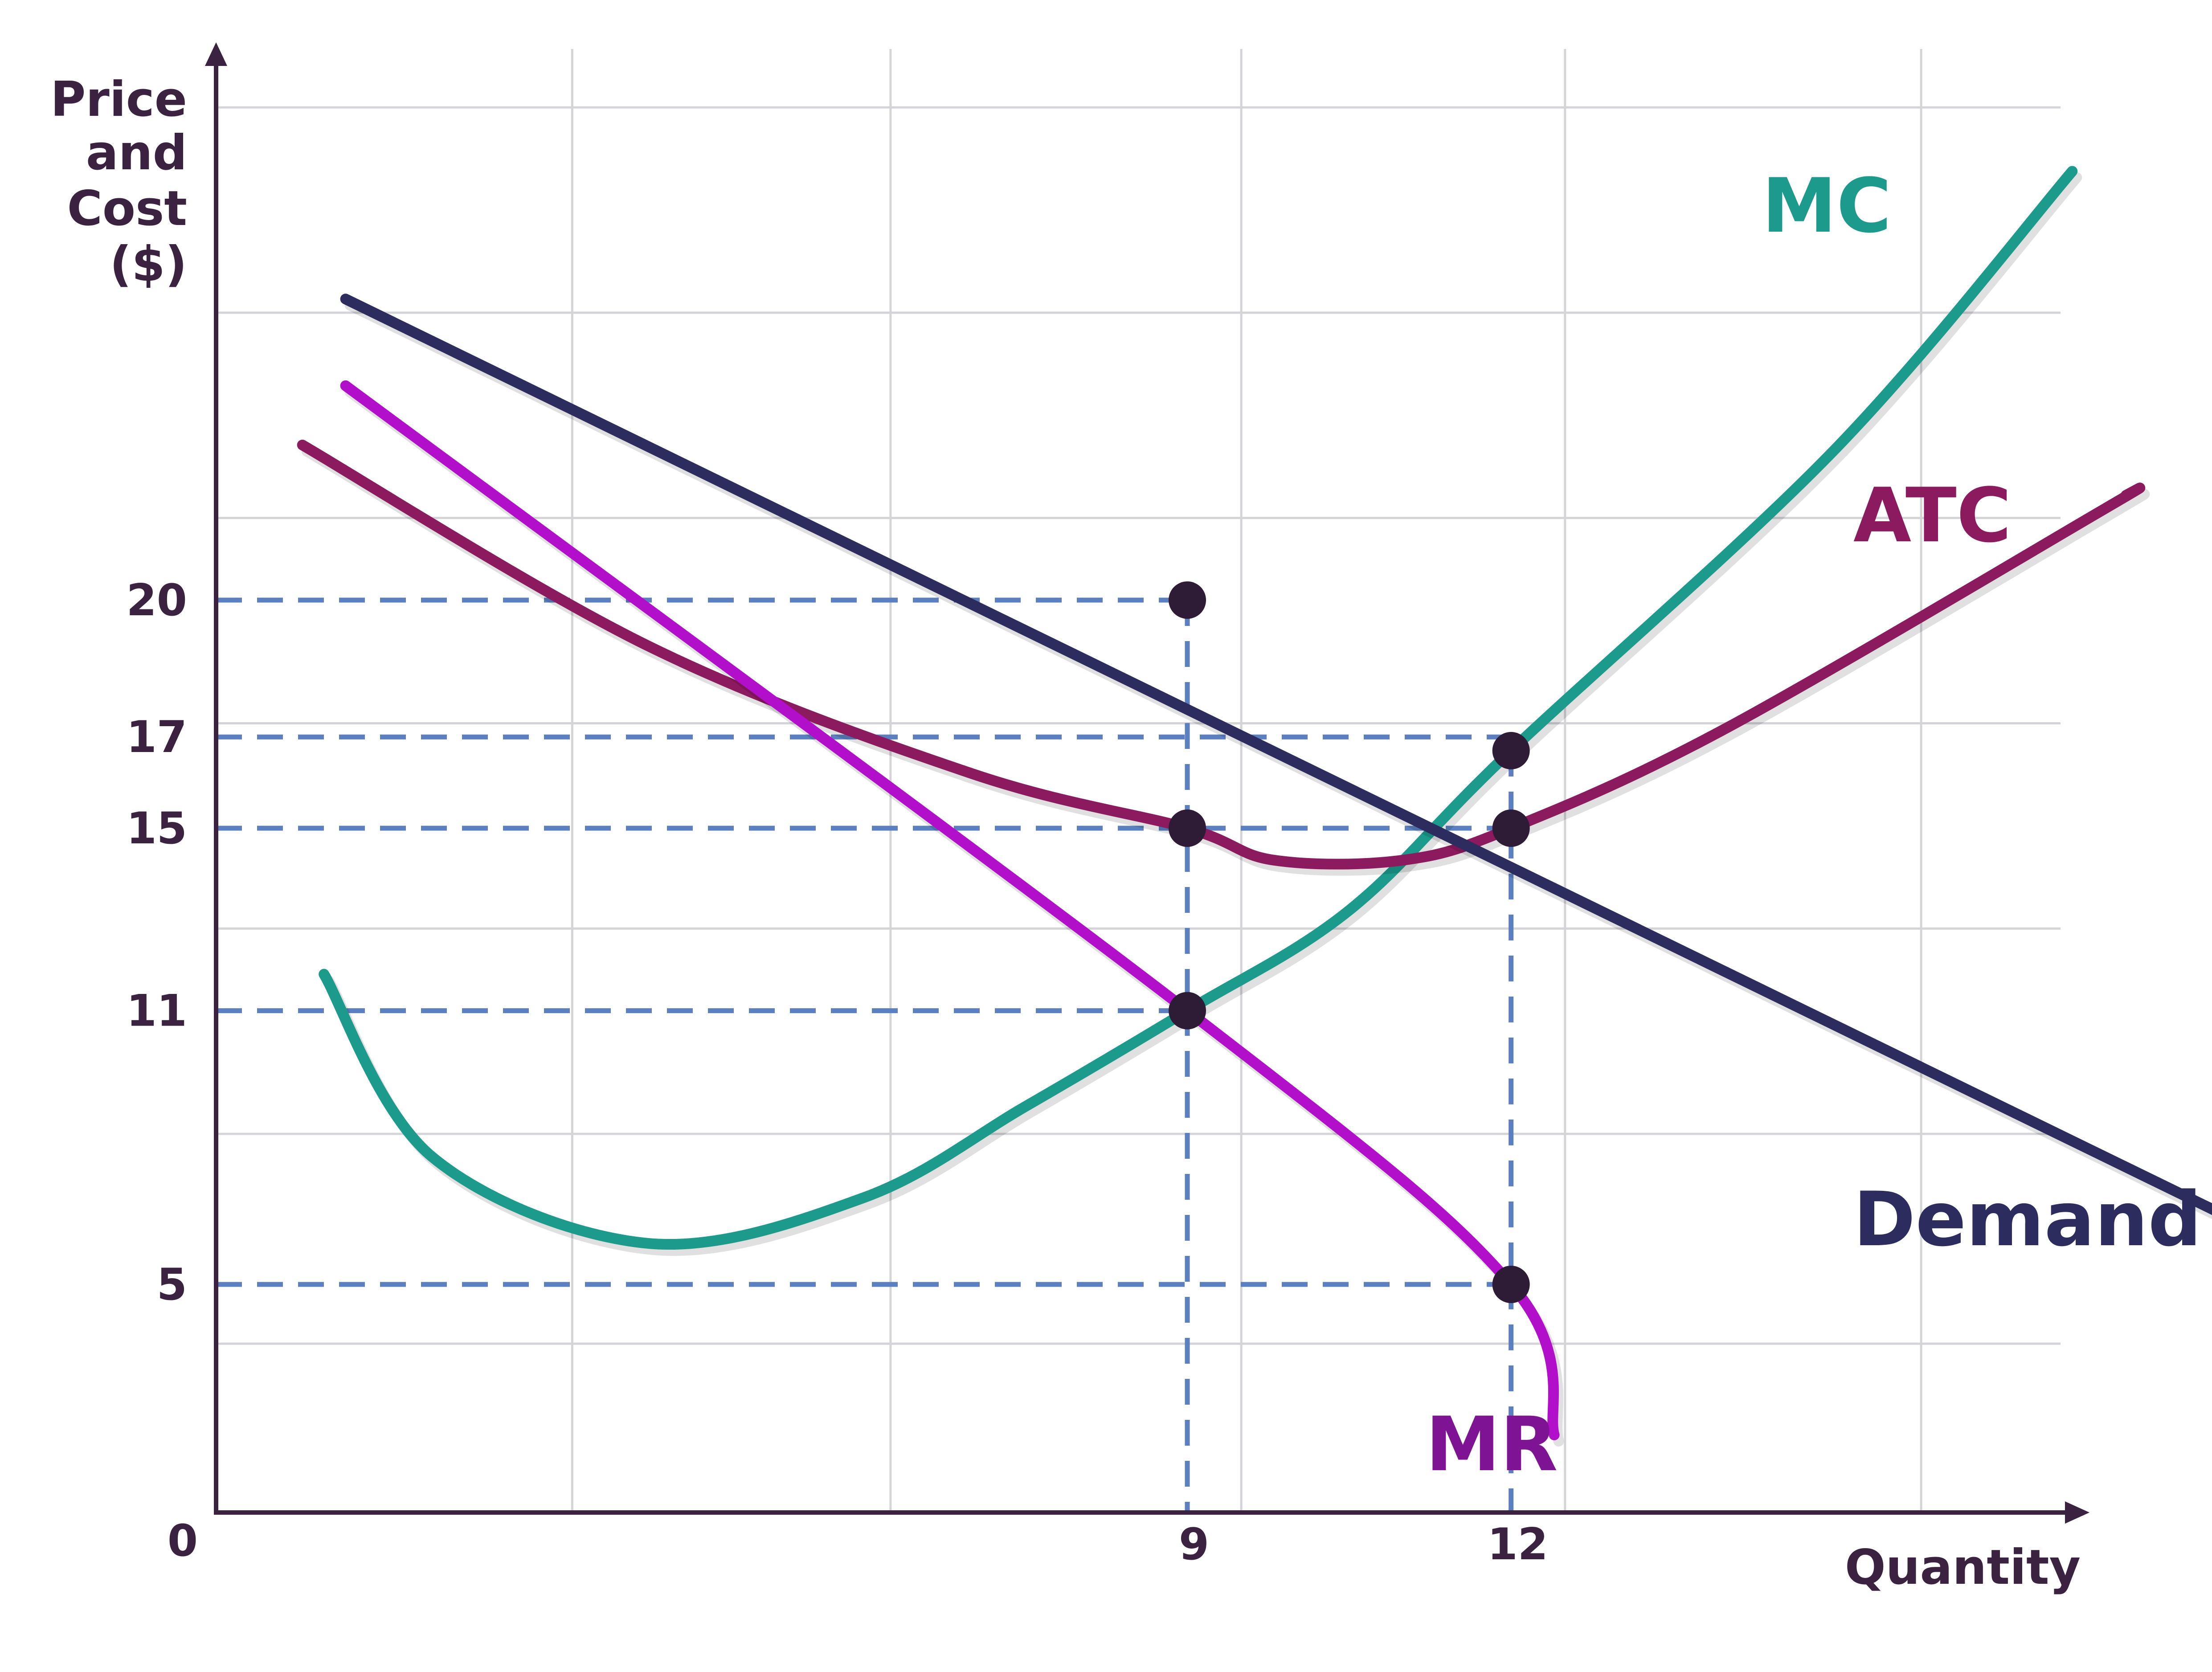 The width and height of the screenshot is (2212, 1672). What do you see at coordinates (1963, 1567) in the screenshot?
I see `x-axis-title: Quantity` at bounding box center [1963, 1567].